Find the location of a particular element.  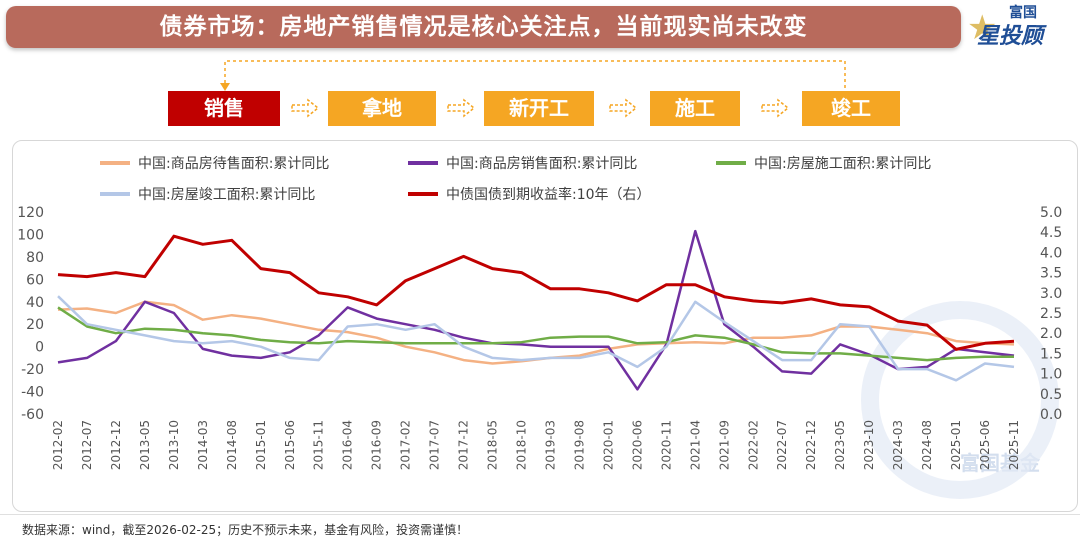

x-tick-label: 2023-10 is located at coordinates (869, 445).